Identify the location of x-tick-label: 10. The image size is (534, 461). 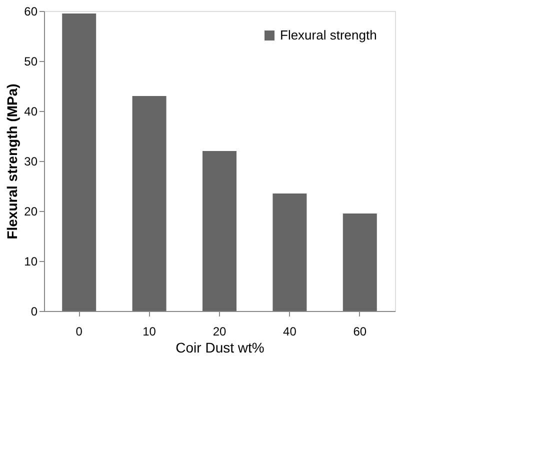
(149, 331).